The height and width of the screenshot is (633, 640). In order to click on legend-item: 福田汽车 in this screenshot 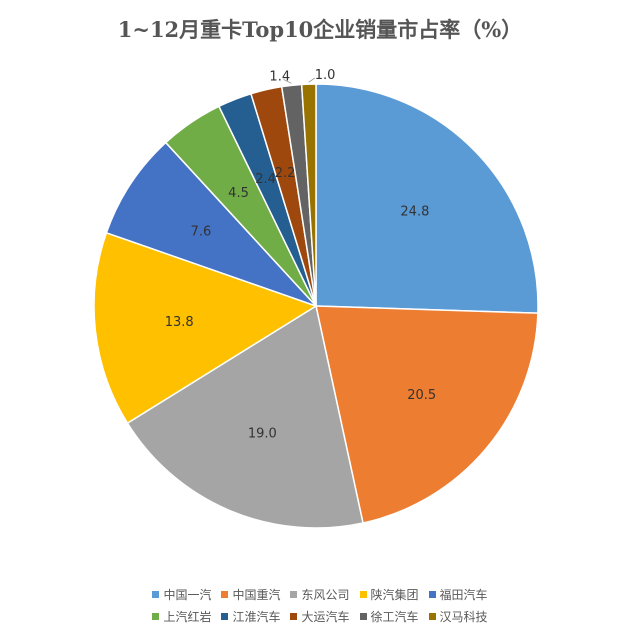, I will do `click(458, 594)`.